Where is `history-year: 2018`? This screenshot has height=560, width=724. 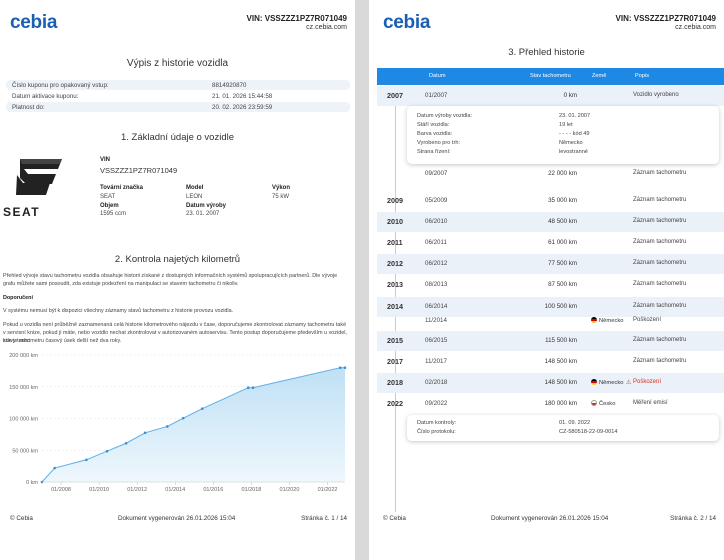 history-year: 2018 is located at coordinates (395, 382).